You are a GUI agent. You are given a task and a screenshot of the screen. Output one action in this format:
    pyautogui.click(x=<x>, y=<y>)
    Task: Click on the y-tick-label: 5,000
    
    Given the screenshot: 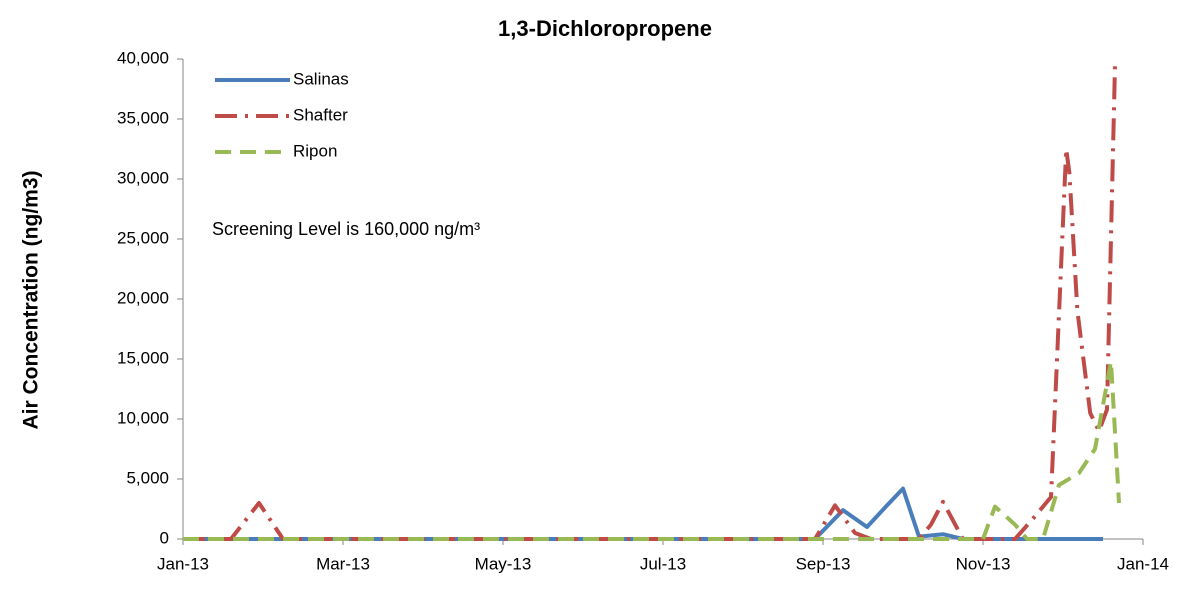 What is the action you would take?
    pyautogui.click(x=147, y=477)
    